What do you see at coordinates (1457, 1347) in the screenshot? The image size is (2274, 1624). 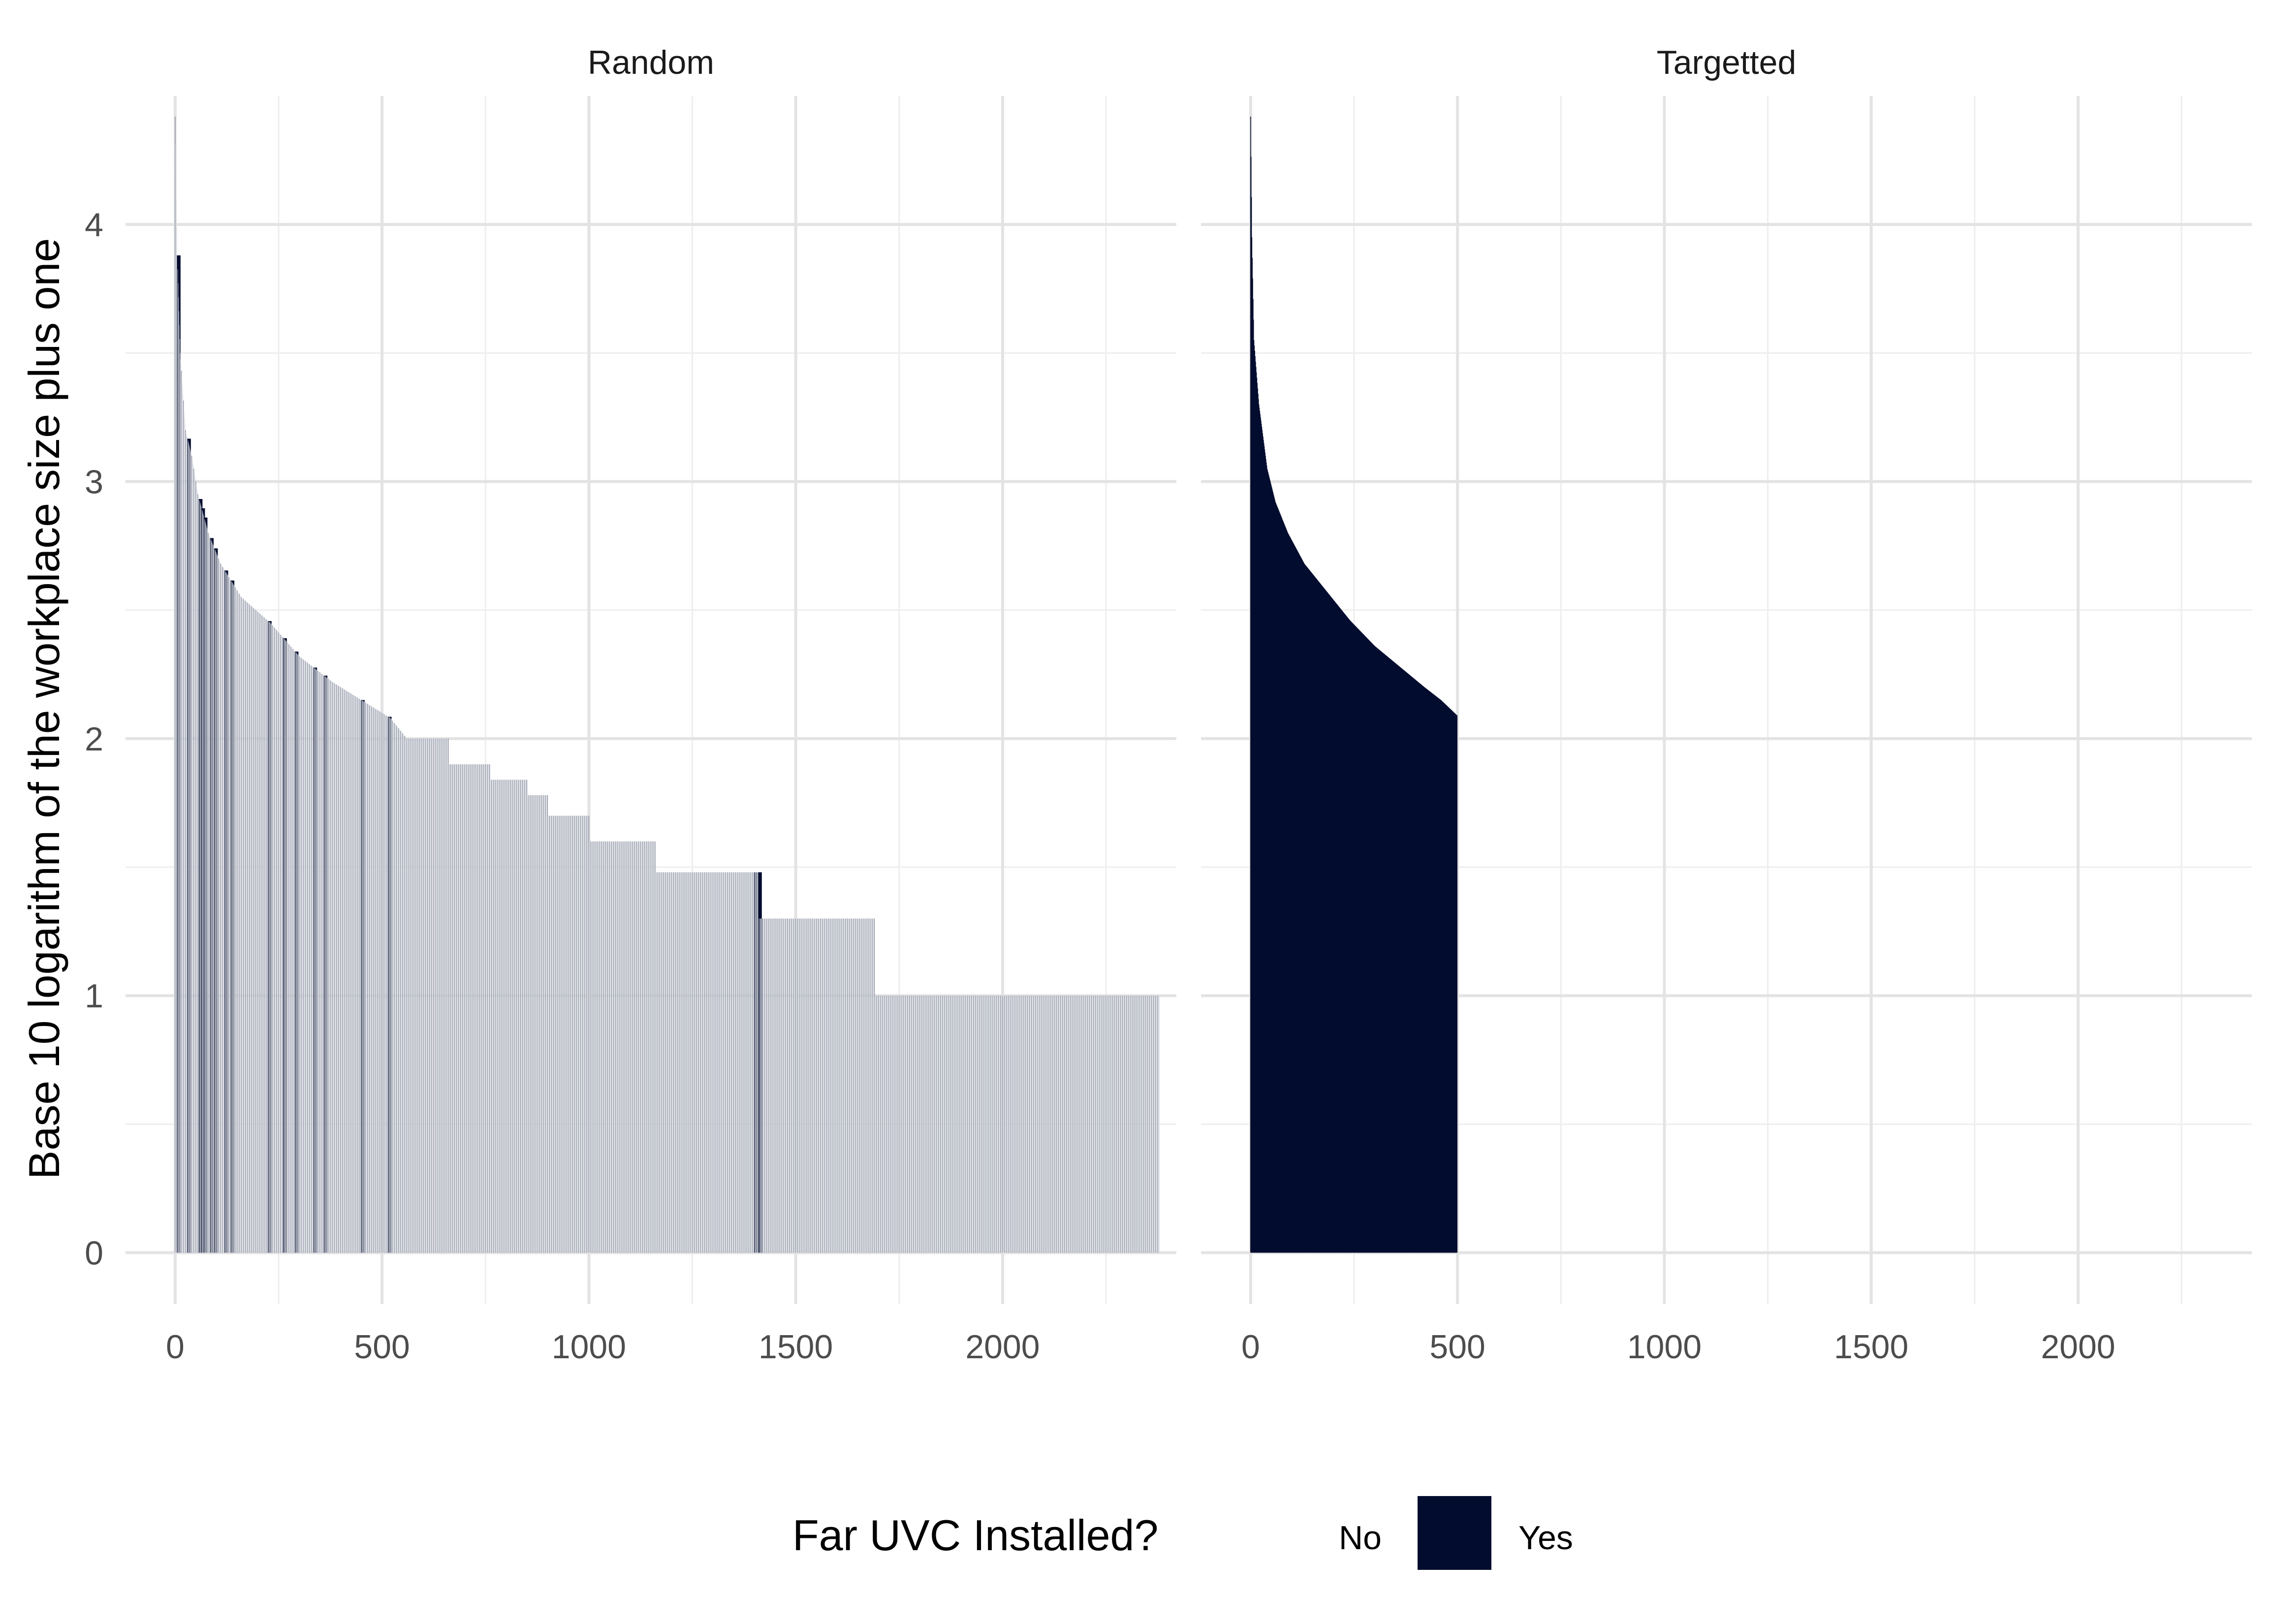 I see `x-tick-label: 500` at bounding box center [1457, 1347].